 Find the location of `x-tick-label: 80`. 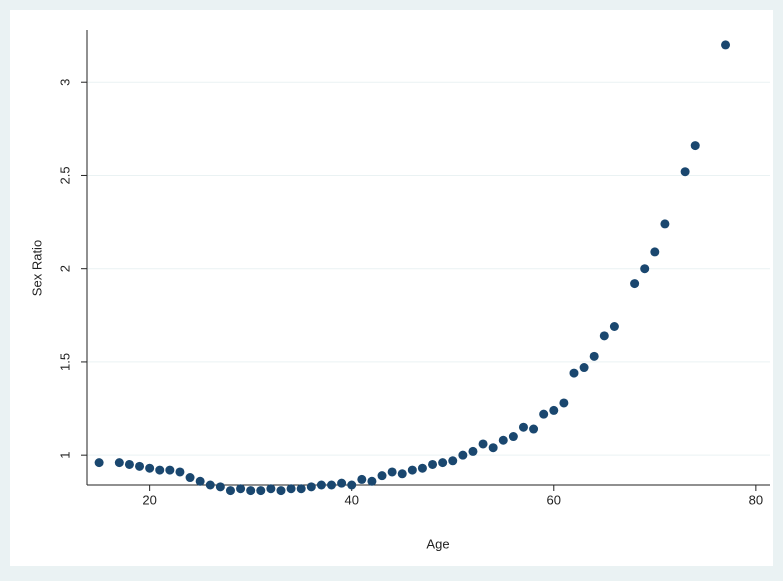

x-tick-label: 80 is located at coordinates (756, 499).